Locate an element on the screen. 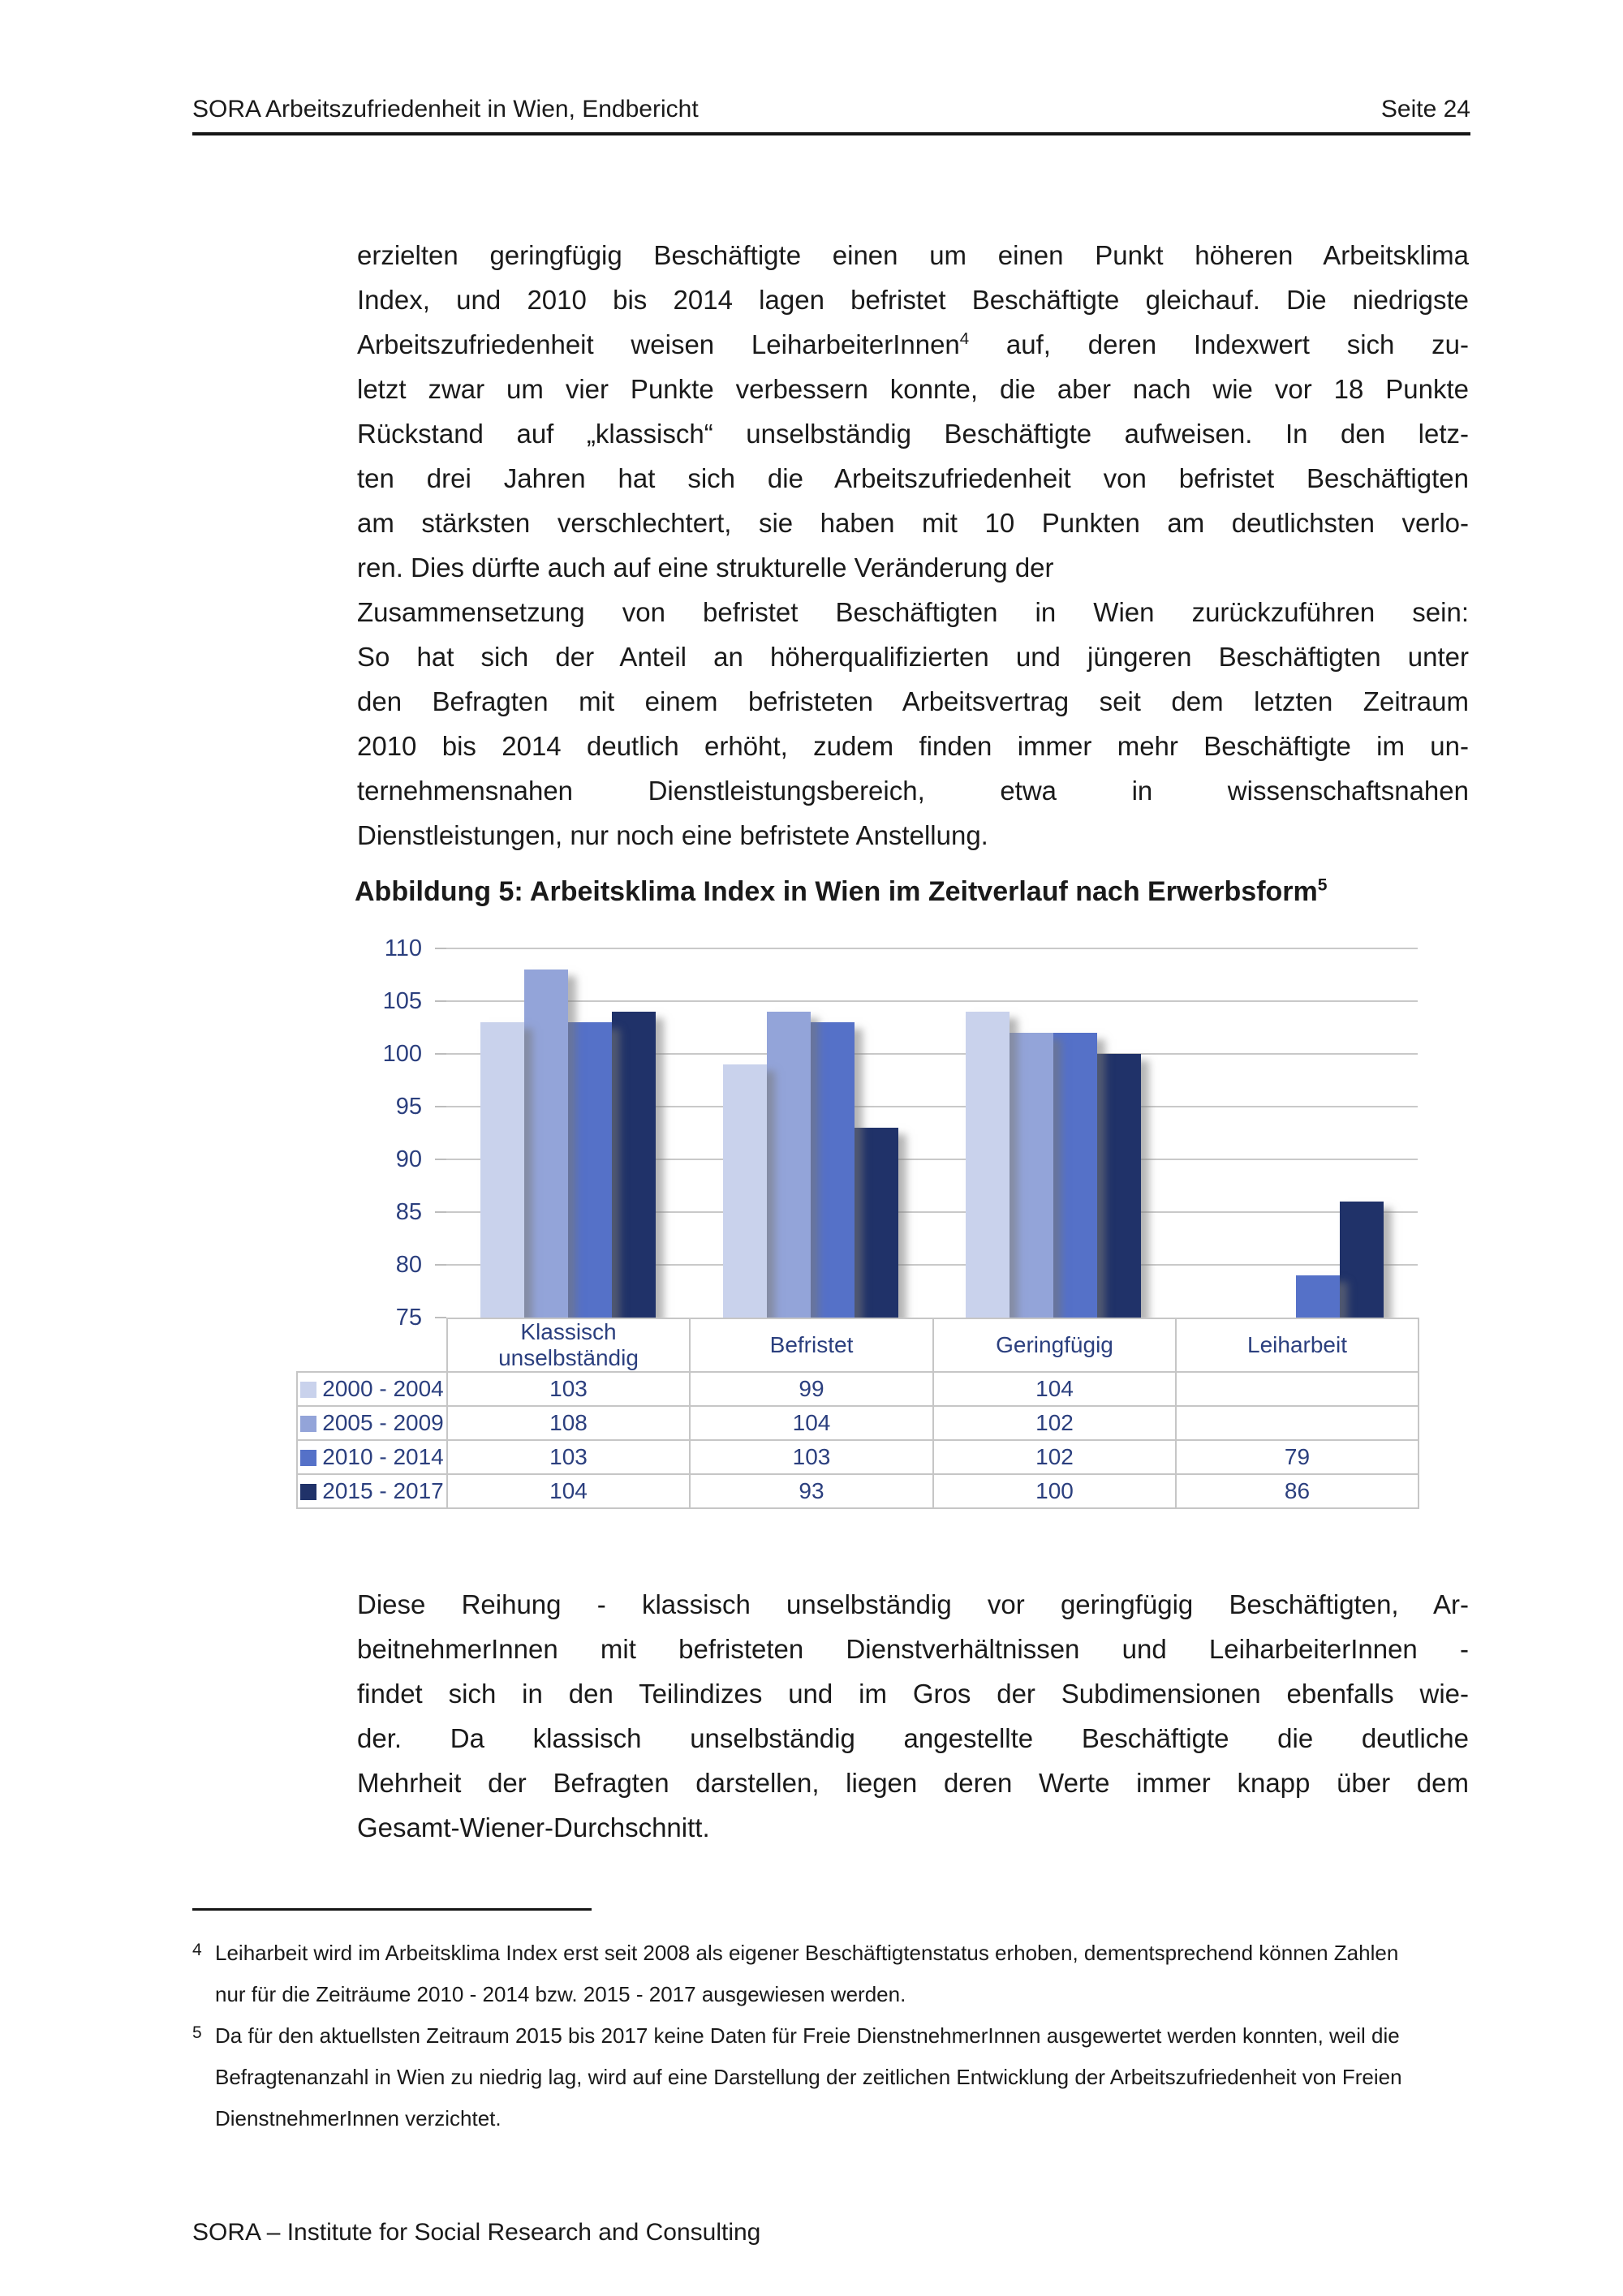 The image size is (1623, 2296). category-header-cell: Geringfügig is located at coordinates (1054, 1345).